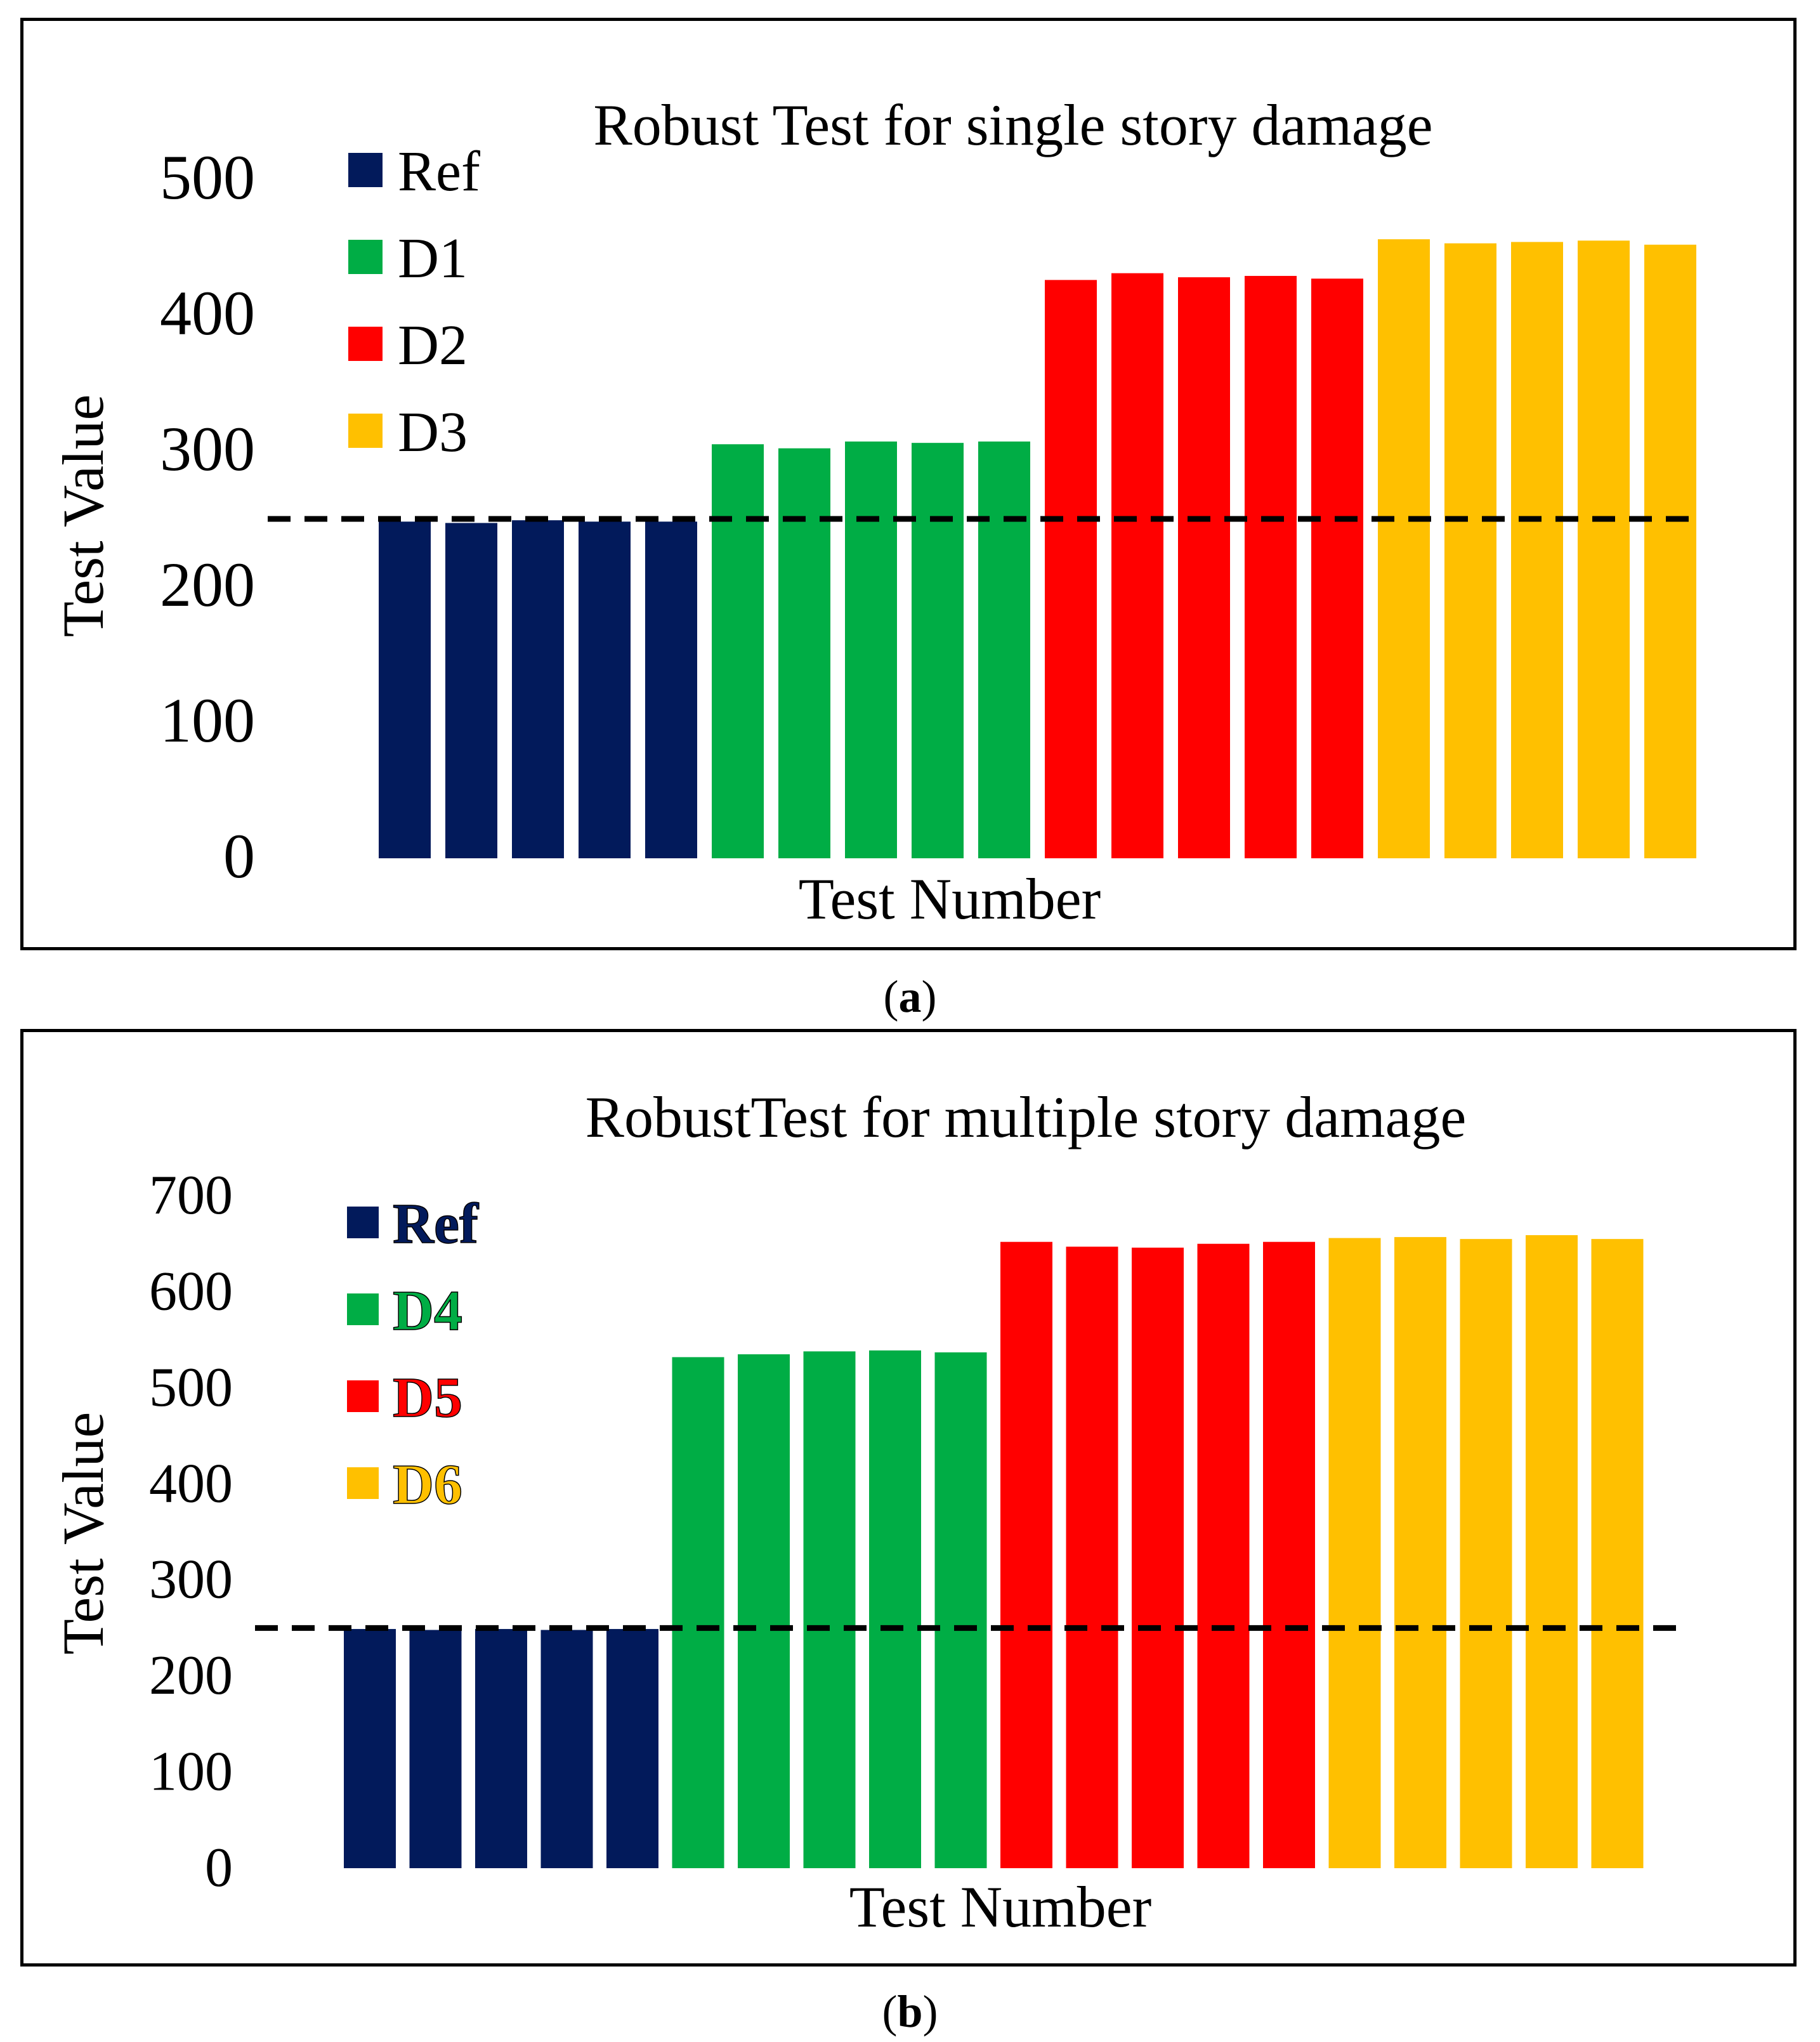  What do you see at coordinates (1026, 1117) in the screenshot?
I see `chart-title: RobustTest for multiple story damage` at bounding box center [1026, 1117].